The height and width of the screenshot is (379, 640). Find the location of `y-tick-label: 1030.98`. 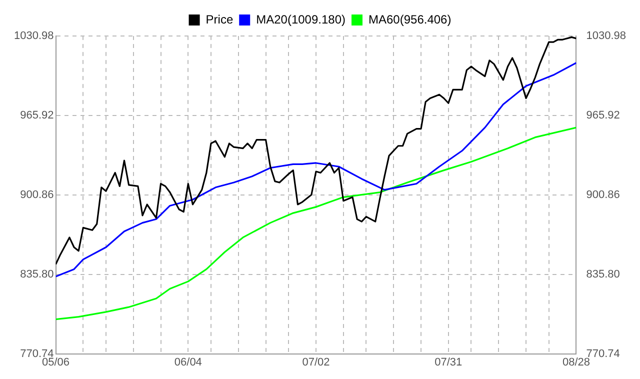

y-tick-label: 1030.98 is located at coordinates (34, 36).